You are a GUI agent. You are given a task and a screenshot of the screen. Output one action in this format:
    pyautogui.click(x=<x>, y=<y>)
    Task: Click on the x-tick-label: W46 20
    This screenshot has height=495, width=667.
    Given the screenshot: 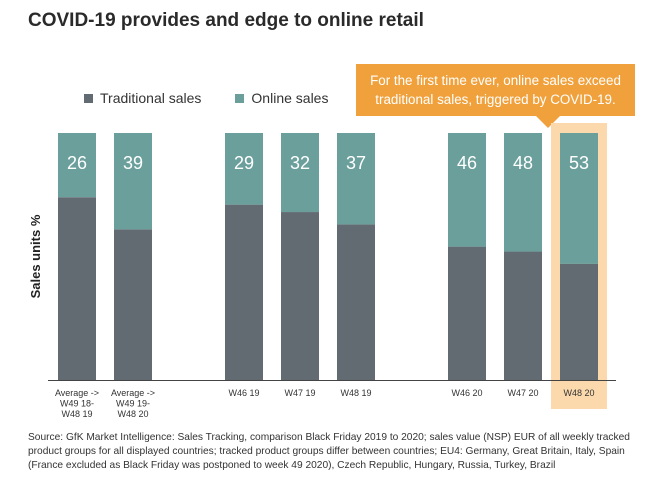 What is the action you would take?
    pyautogui.click(x=466, y=393)
    